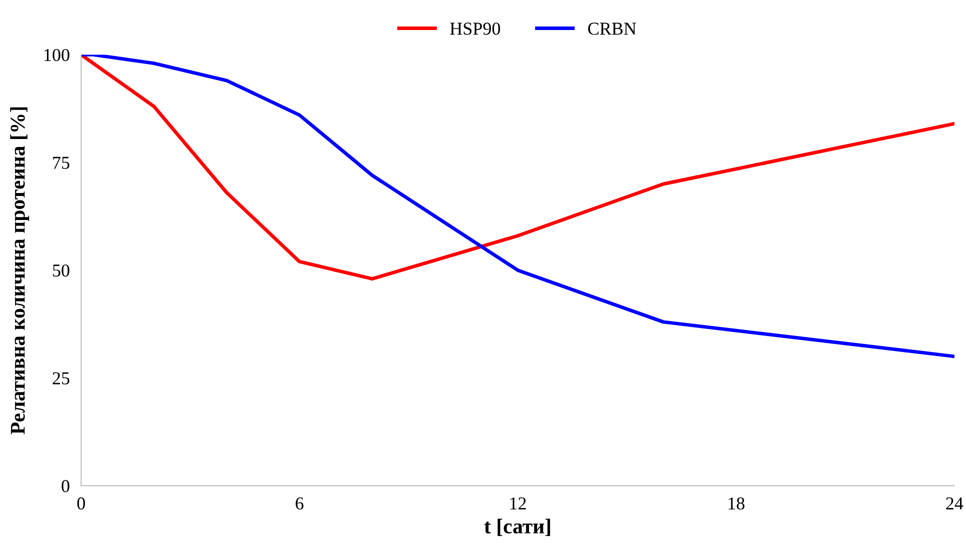  I want to click on legend-label: CRBN, so click(612, 28).